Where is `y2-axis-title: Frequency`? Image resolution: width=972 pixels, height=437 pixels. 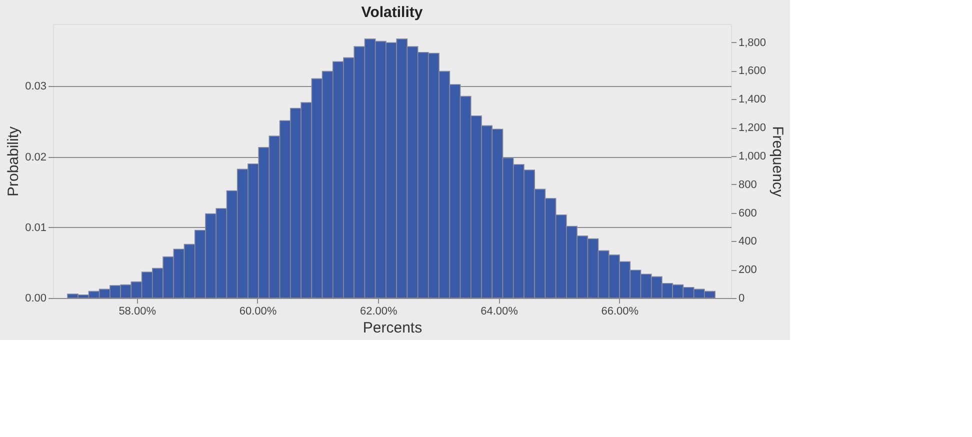 y2-axis-title: Frequency is located at coordinates (777, 162).